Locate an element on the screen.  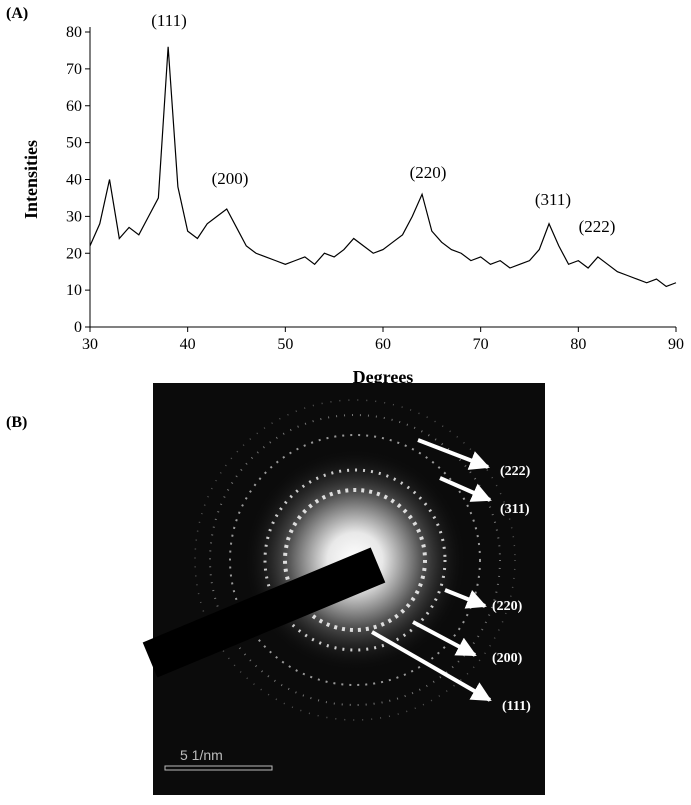
y-tick-label: 60 is located at coordinates (74, 106).